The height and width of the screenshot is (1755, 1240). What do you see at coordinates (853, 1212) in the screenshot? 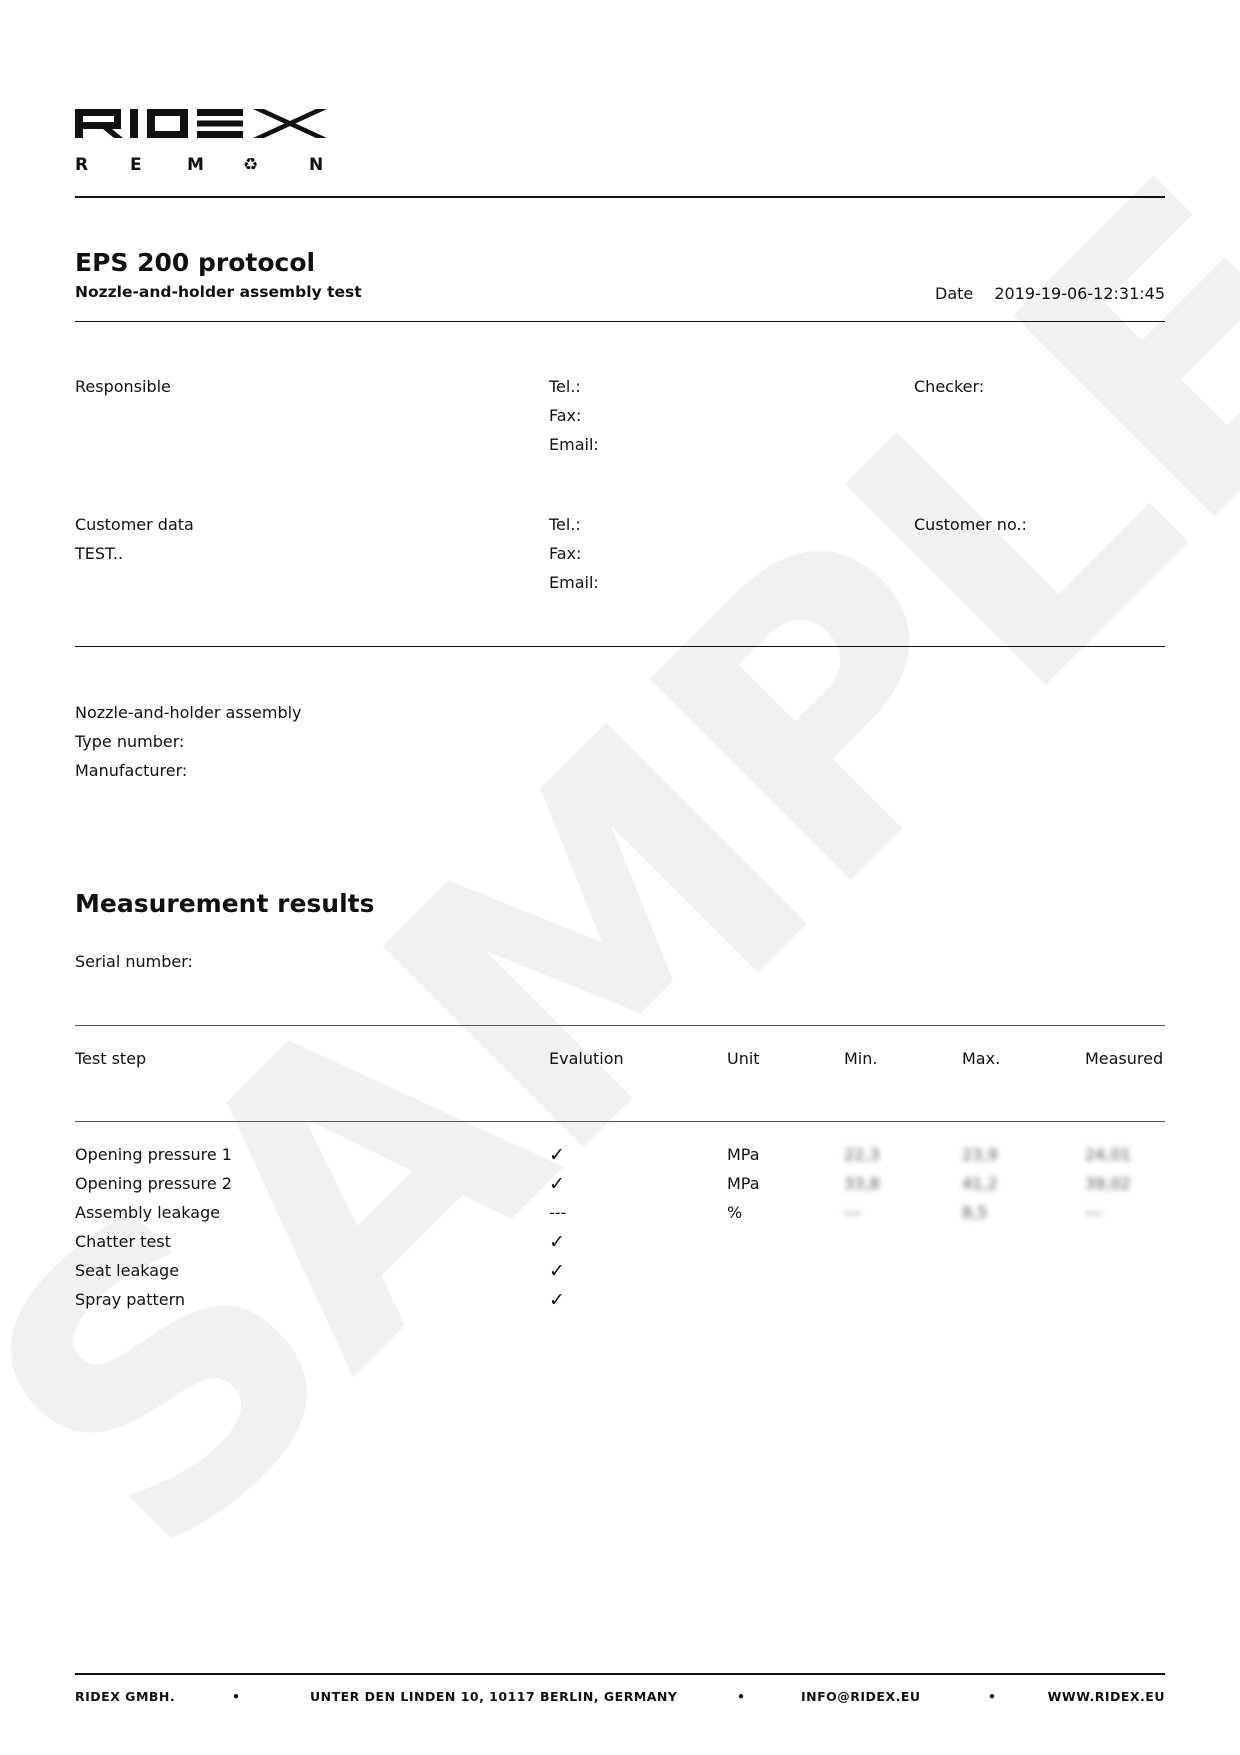
I see `cell-min: ---` at bounding box center [853, 1212].